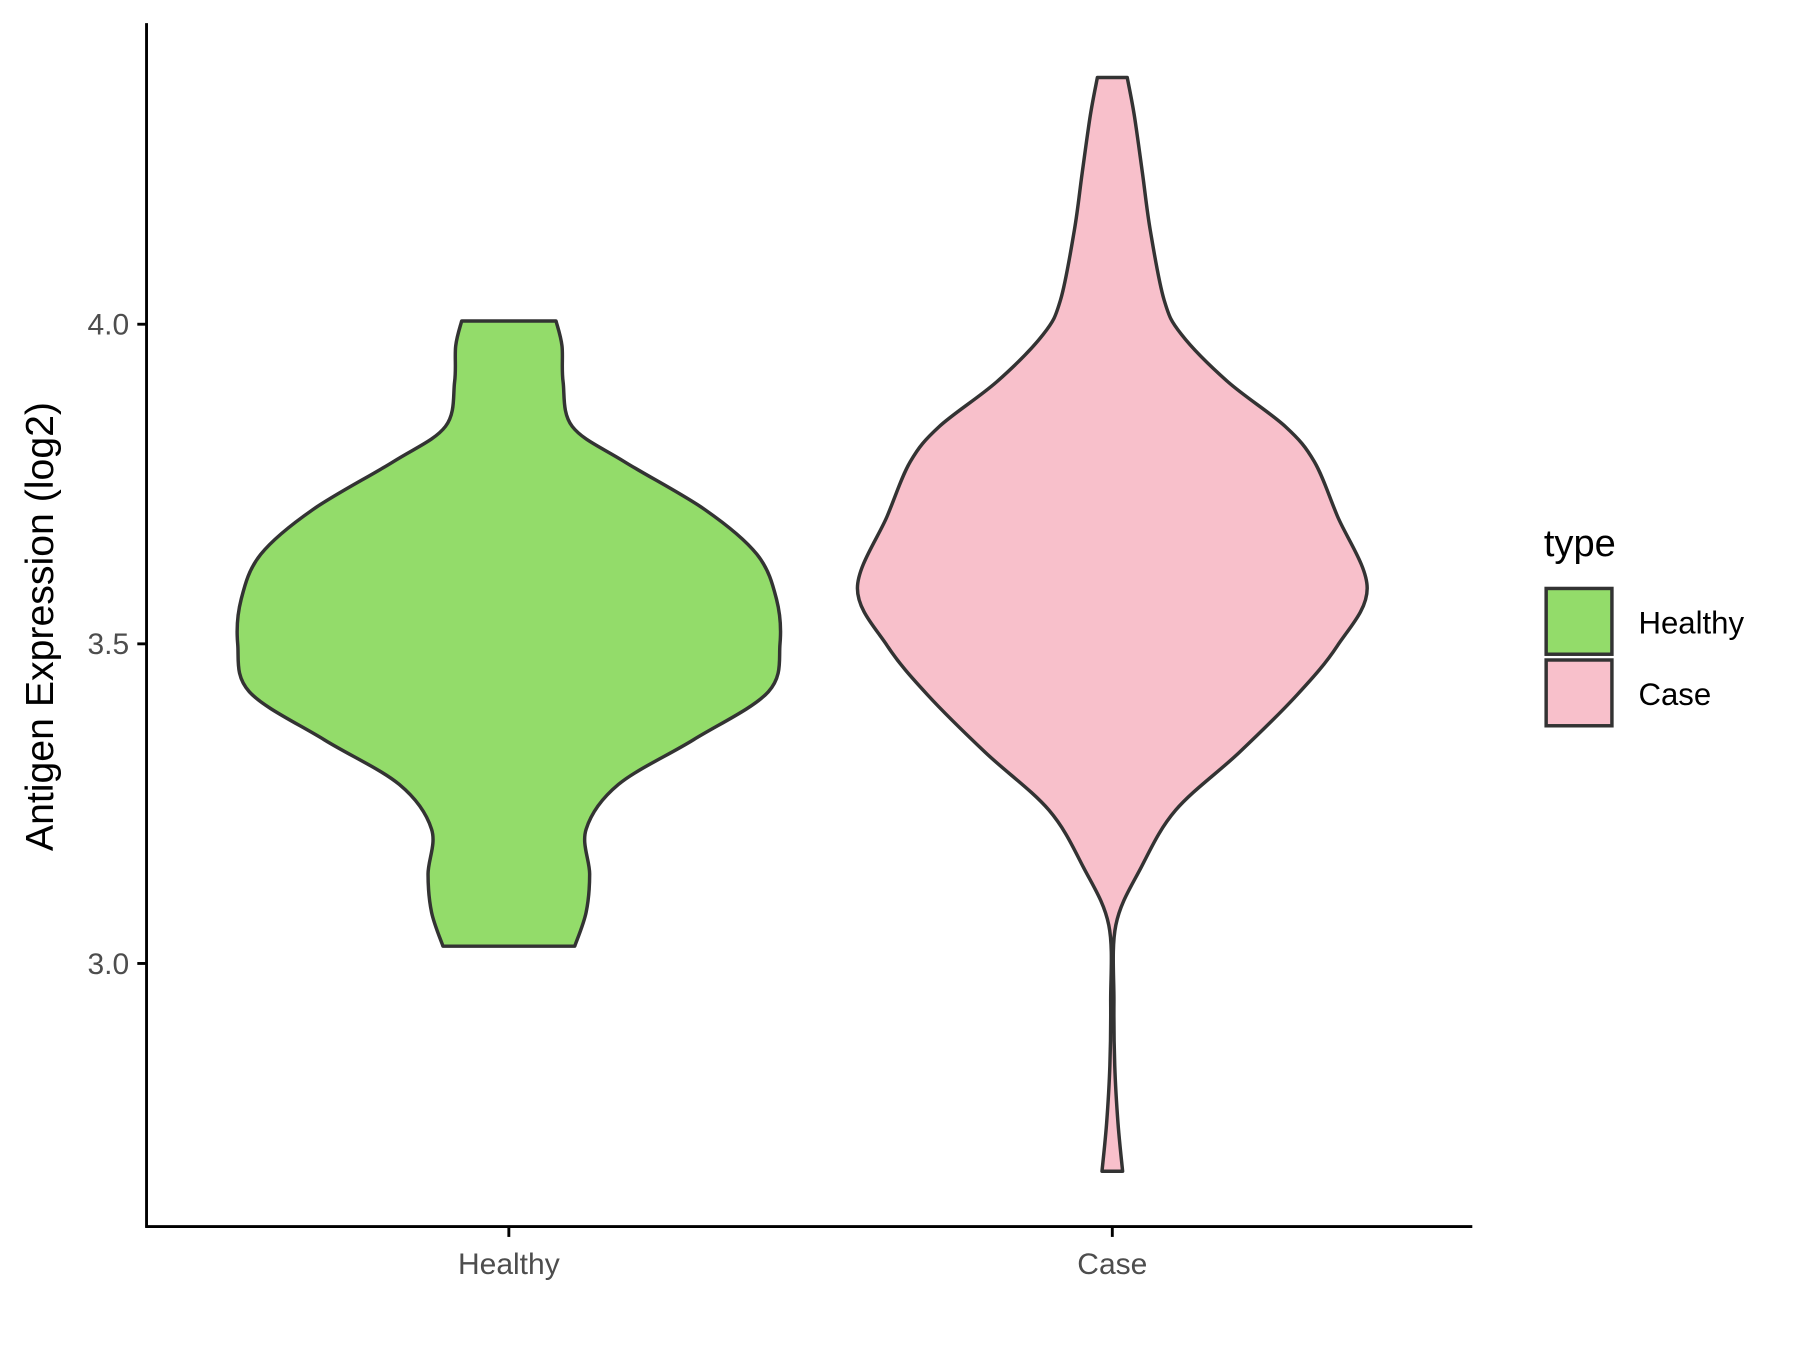 The height and width of the screenshot is (1350, 1800). Describe the element at coordinates (109, 964) in the screenshot. I see `y-tick-label: 3.0` at that location.